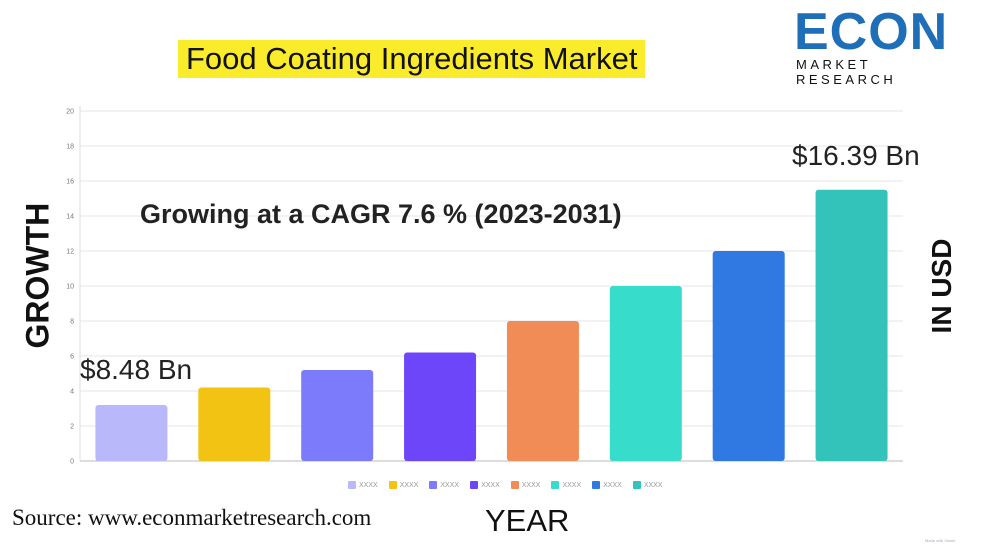 This screenshot has width=982, height=544. Describe the element at coordinates (70, 252) in the screenshot. I see `y-tick-label: 12` at that location.